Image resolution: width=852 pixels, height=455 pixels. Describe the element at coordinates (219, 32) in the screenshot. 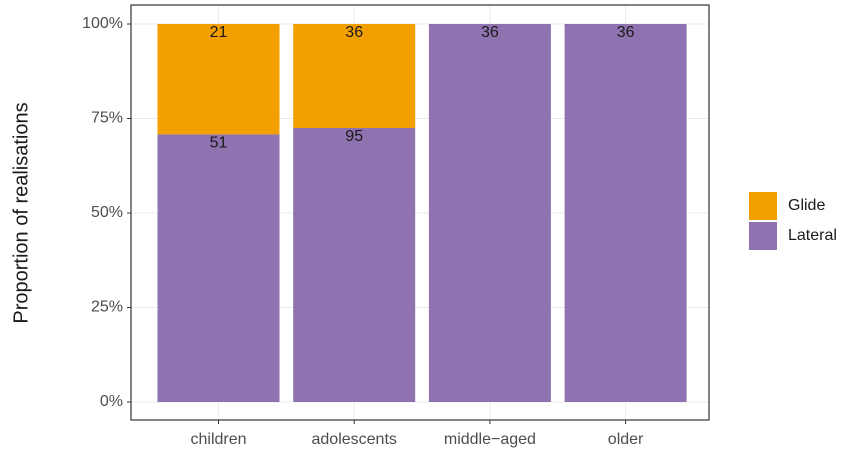

I see `data-label: 21` at that location.